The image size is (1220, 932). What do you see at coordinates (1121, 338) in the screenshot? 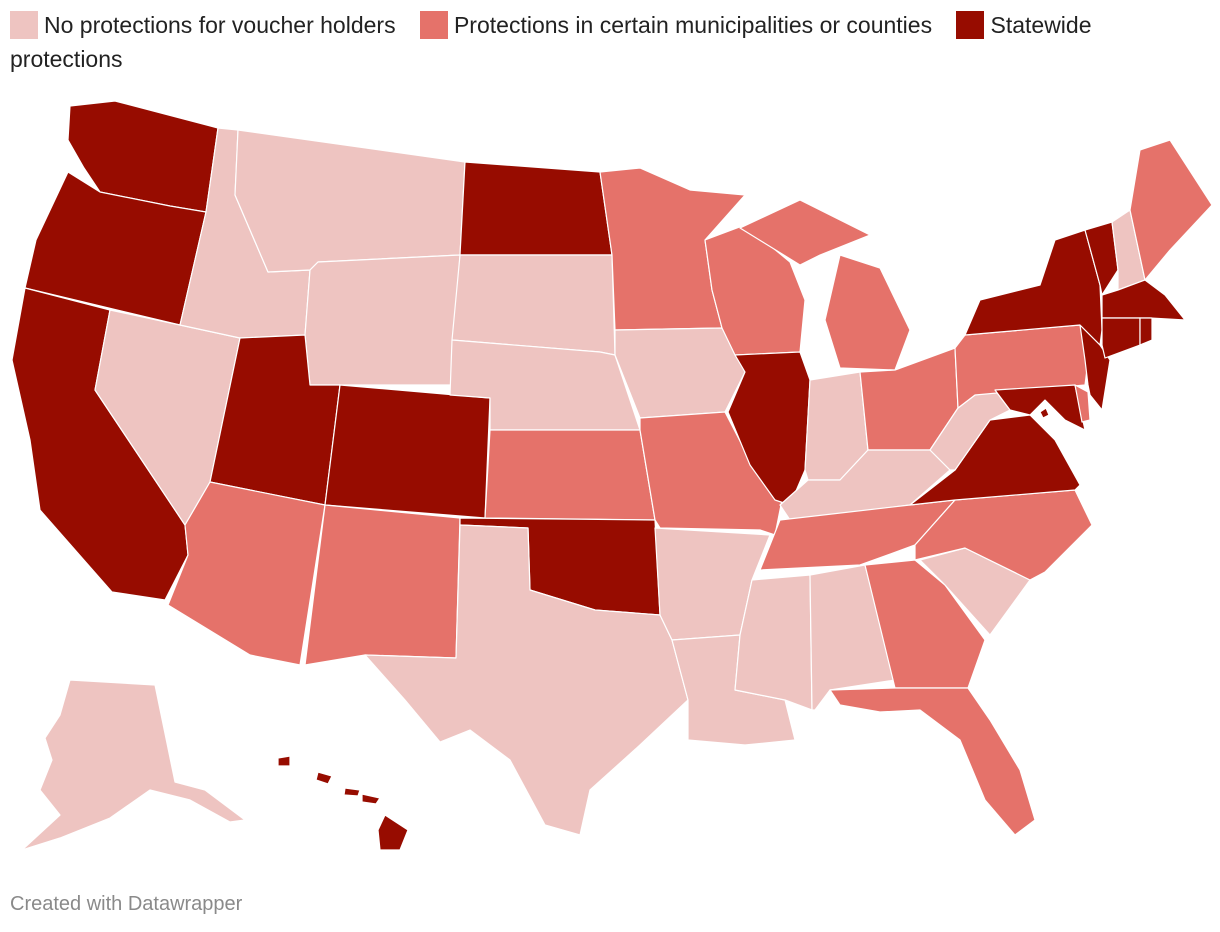
I see `state-CT` at bounding box center [1121, 338].